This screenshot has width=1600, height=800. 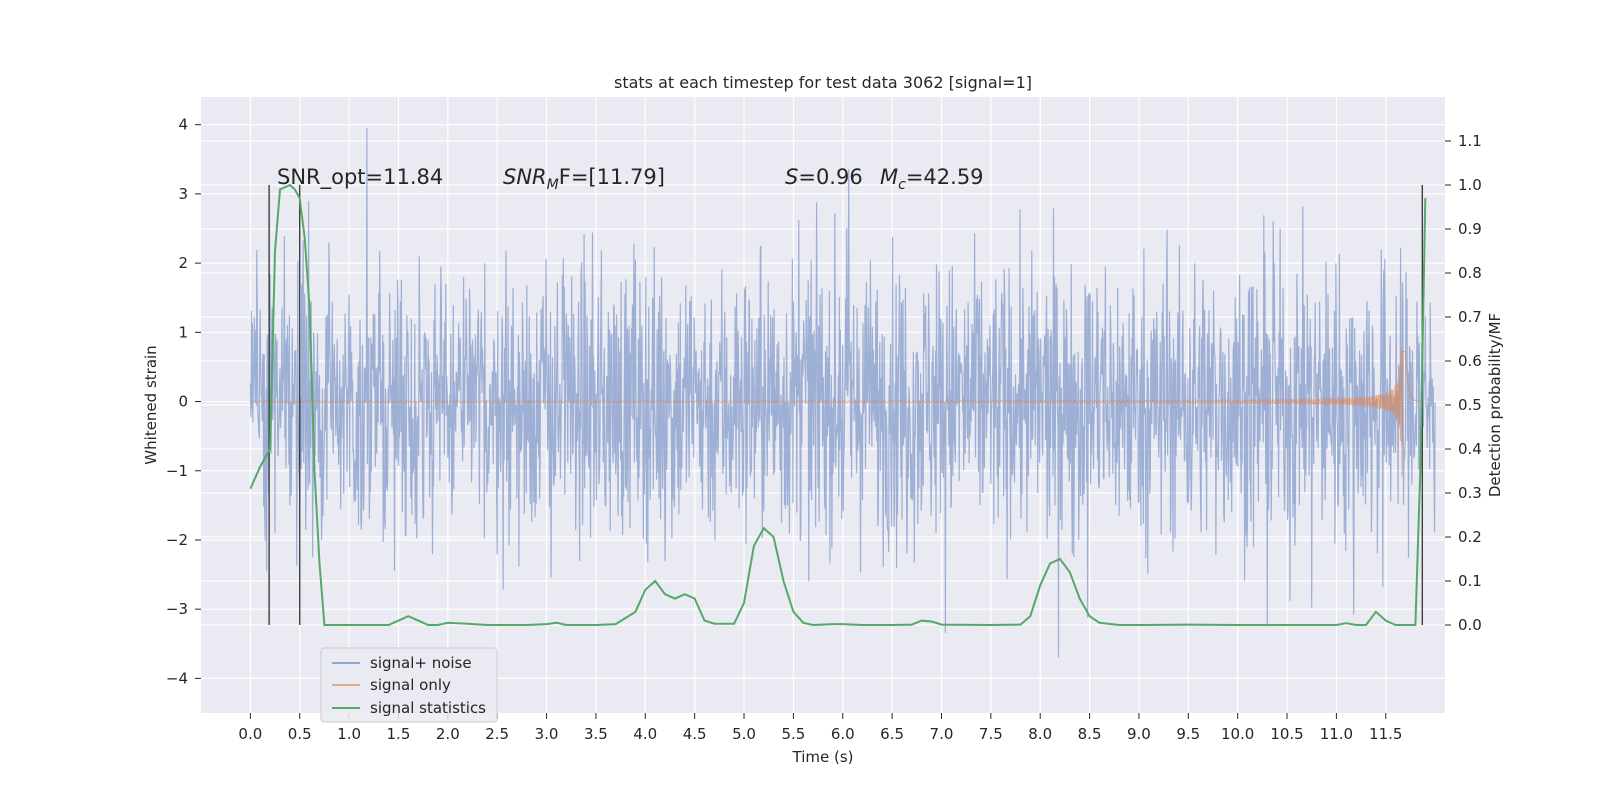 What do you see at coordinates (1188, 734) in the screenshot?
I see `x-tick-label: 9.5` at bounding box center [1188, 734].